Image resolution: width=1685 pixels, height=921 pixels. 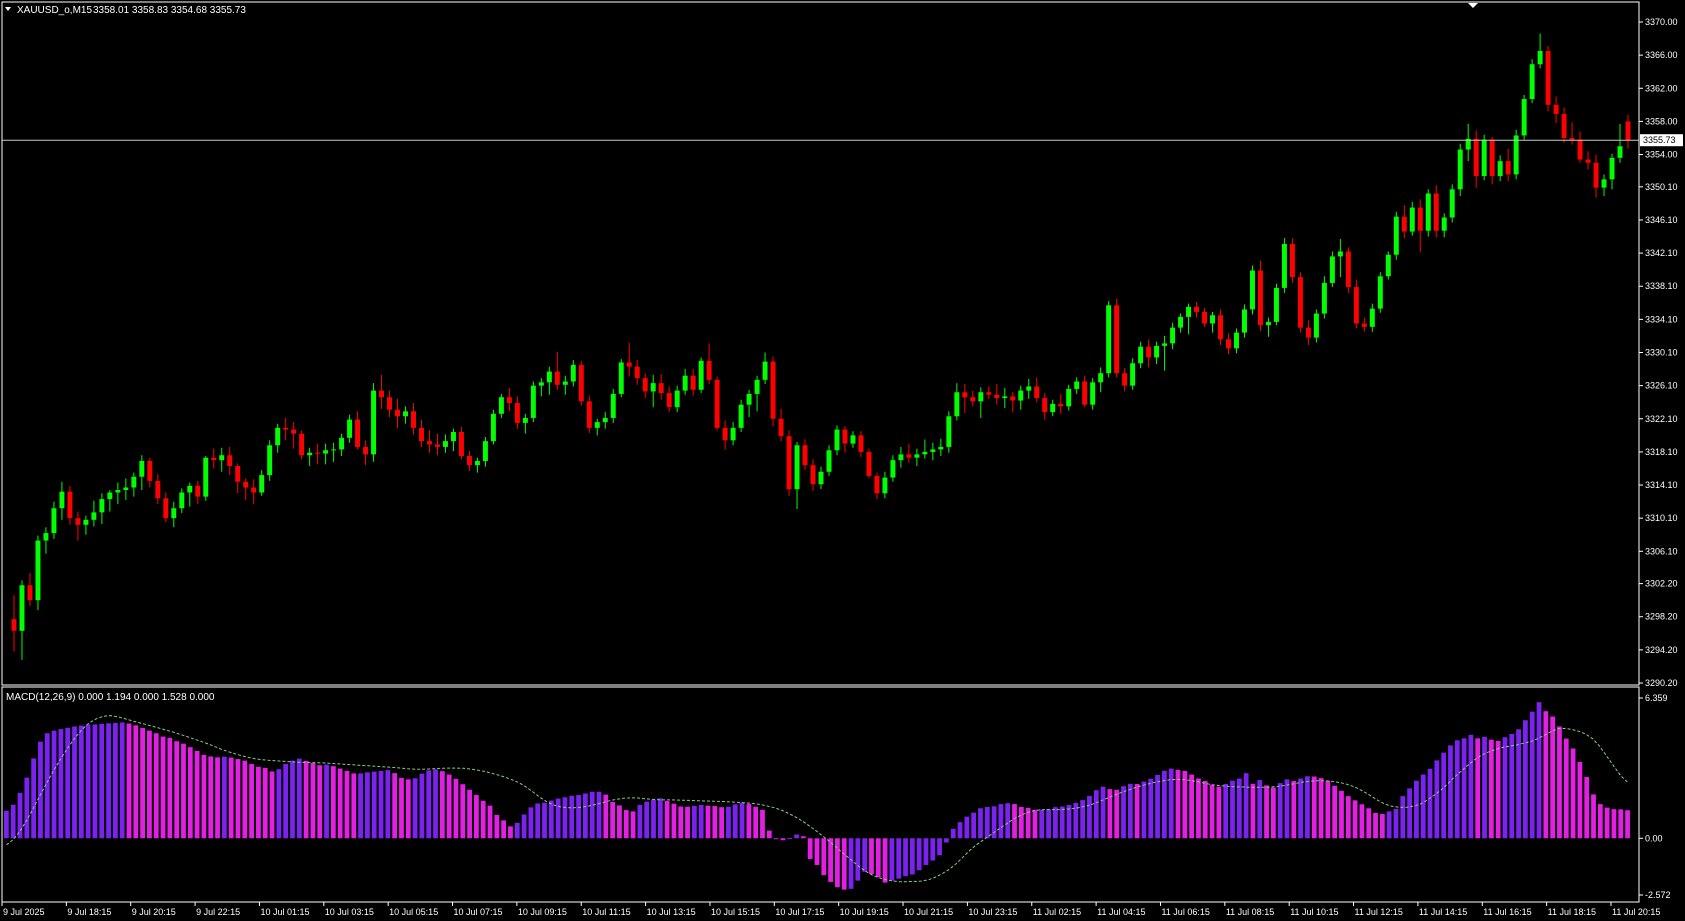 What do you see at coordinates (1655, 796) in the screenshot?
I see `macd-axis: 6.359 0.00 -2.572` at bounding box center [1655, 796].